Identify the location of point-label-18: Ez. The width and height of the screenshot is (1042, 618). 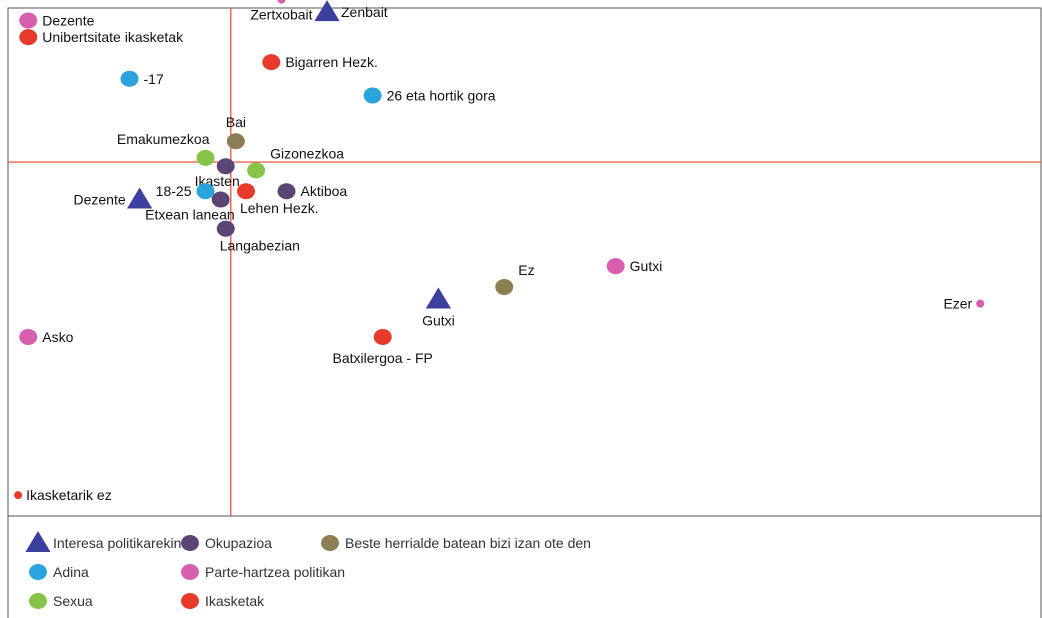
(526, 270).